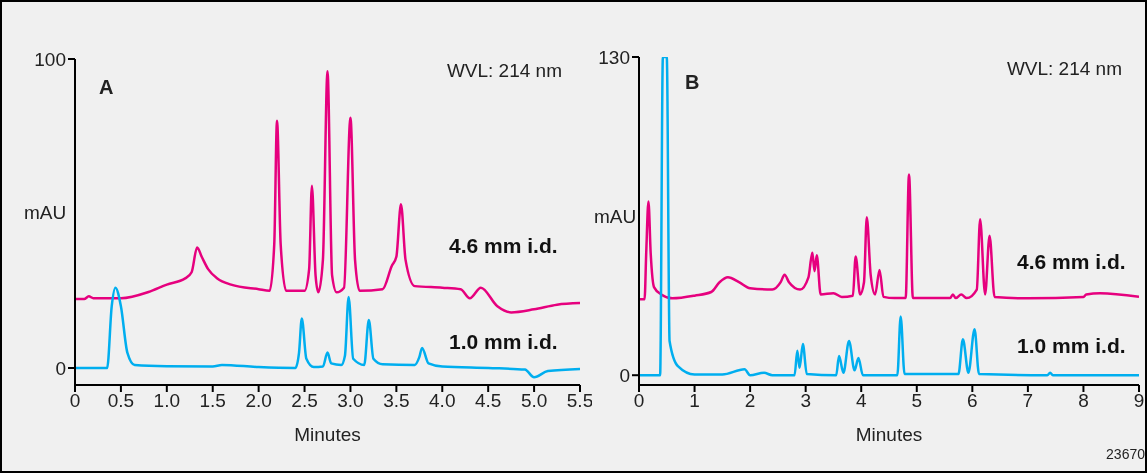 This screenshot has height=473, width=1147. What do you see at coordinates (50, 59) in the screenshot?
I see `y-tick-label: 100` at bounding box center [50, 59].